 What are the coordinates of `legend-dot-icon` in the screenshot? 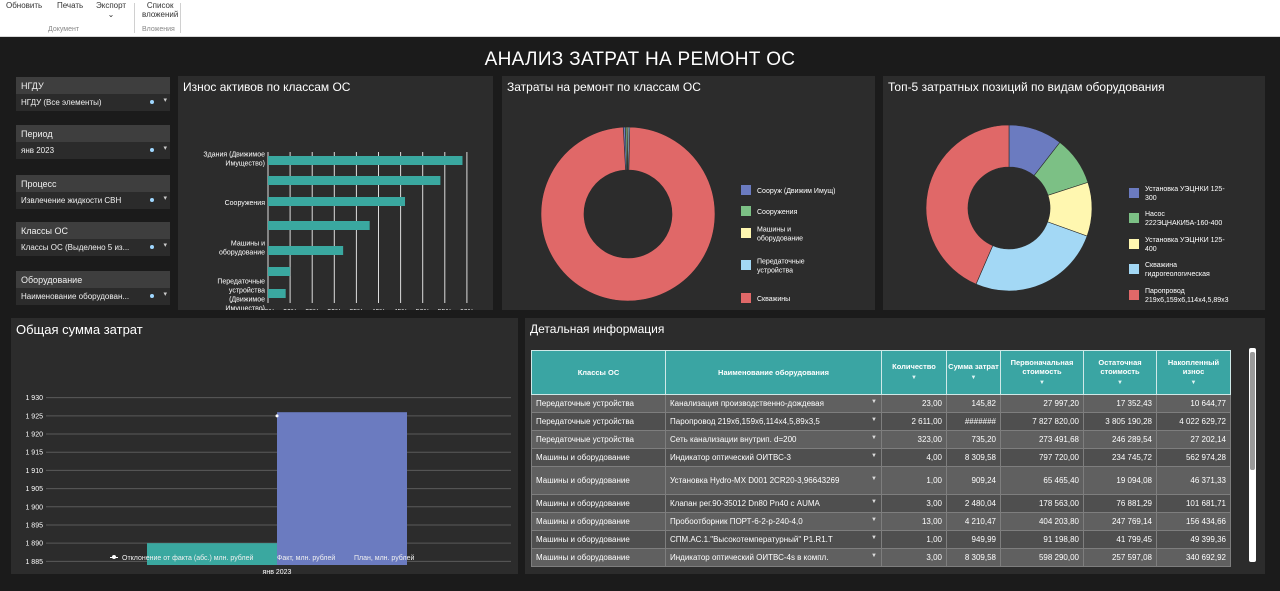 It's located at (114, 557).